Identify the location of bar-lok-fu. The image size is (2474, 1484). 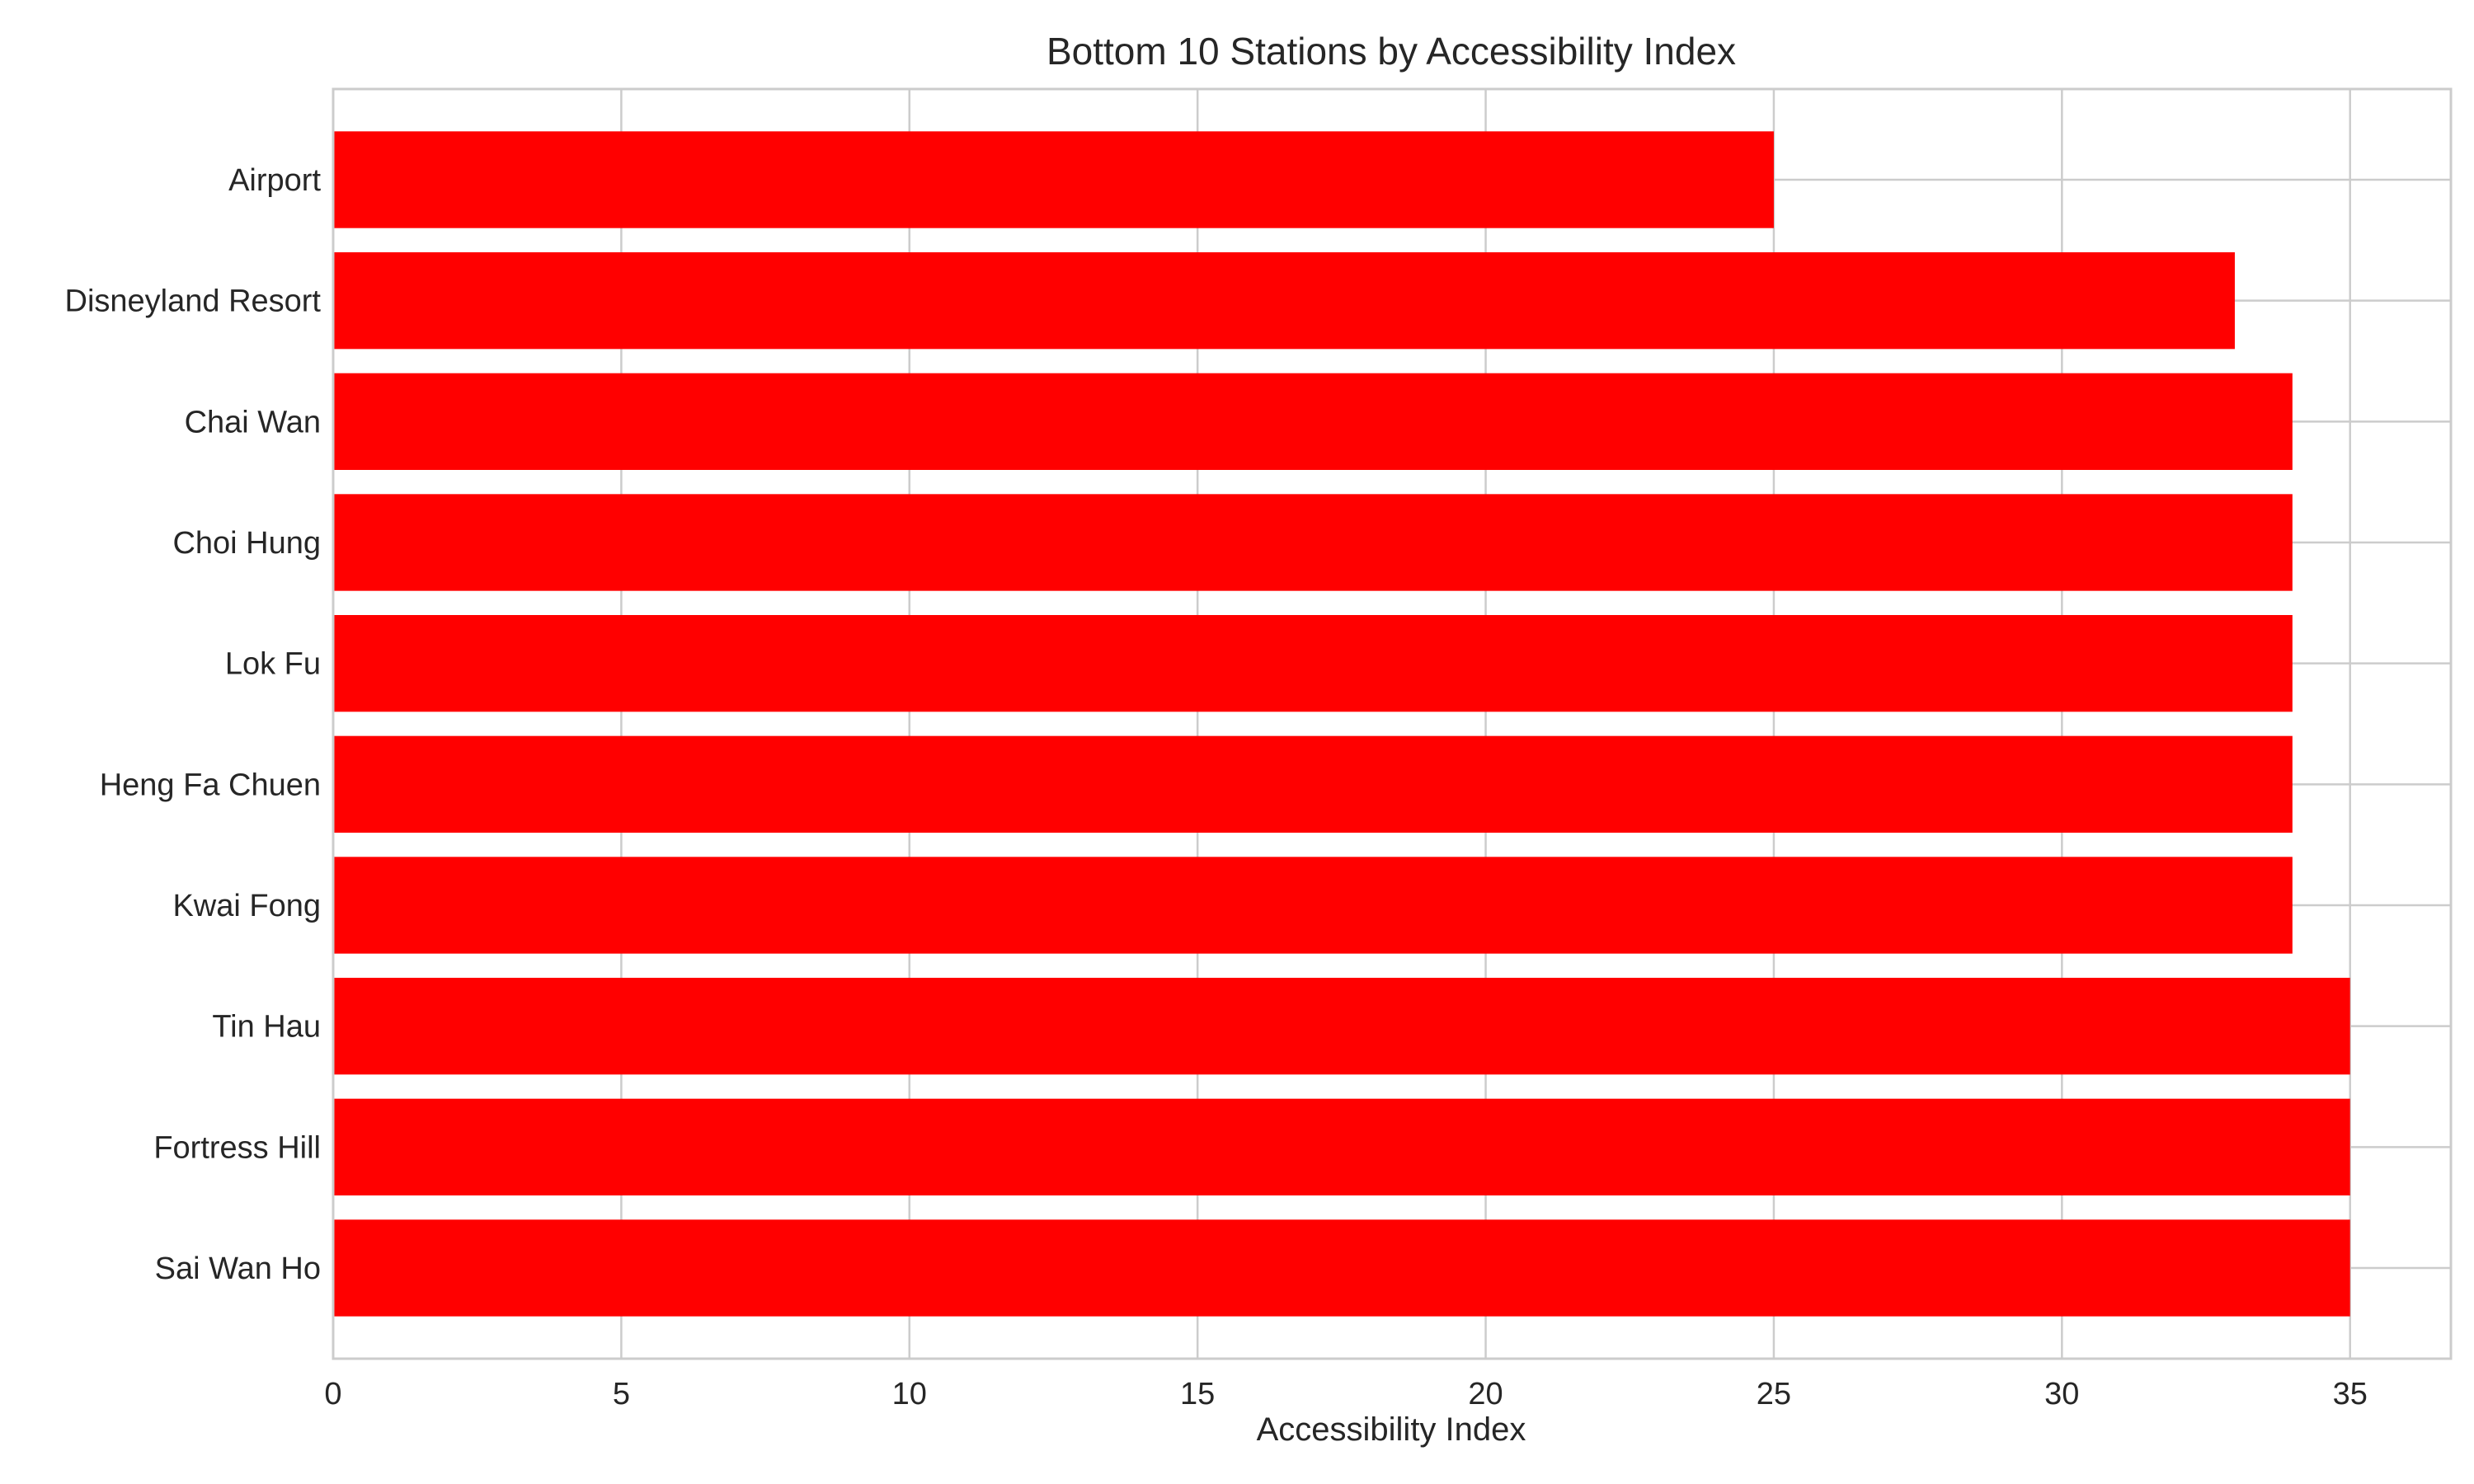
(1313, 663).